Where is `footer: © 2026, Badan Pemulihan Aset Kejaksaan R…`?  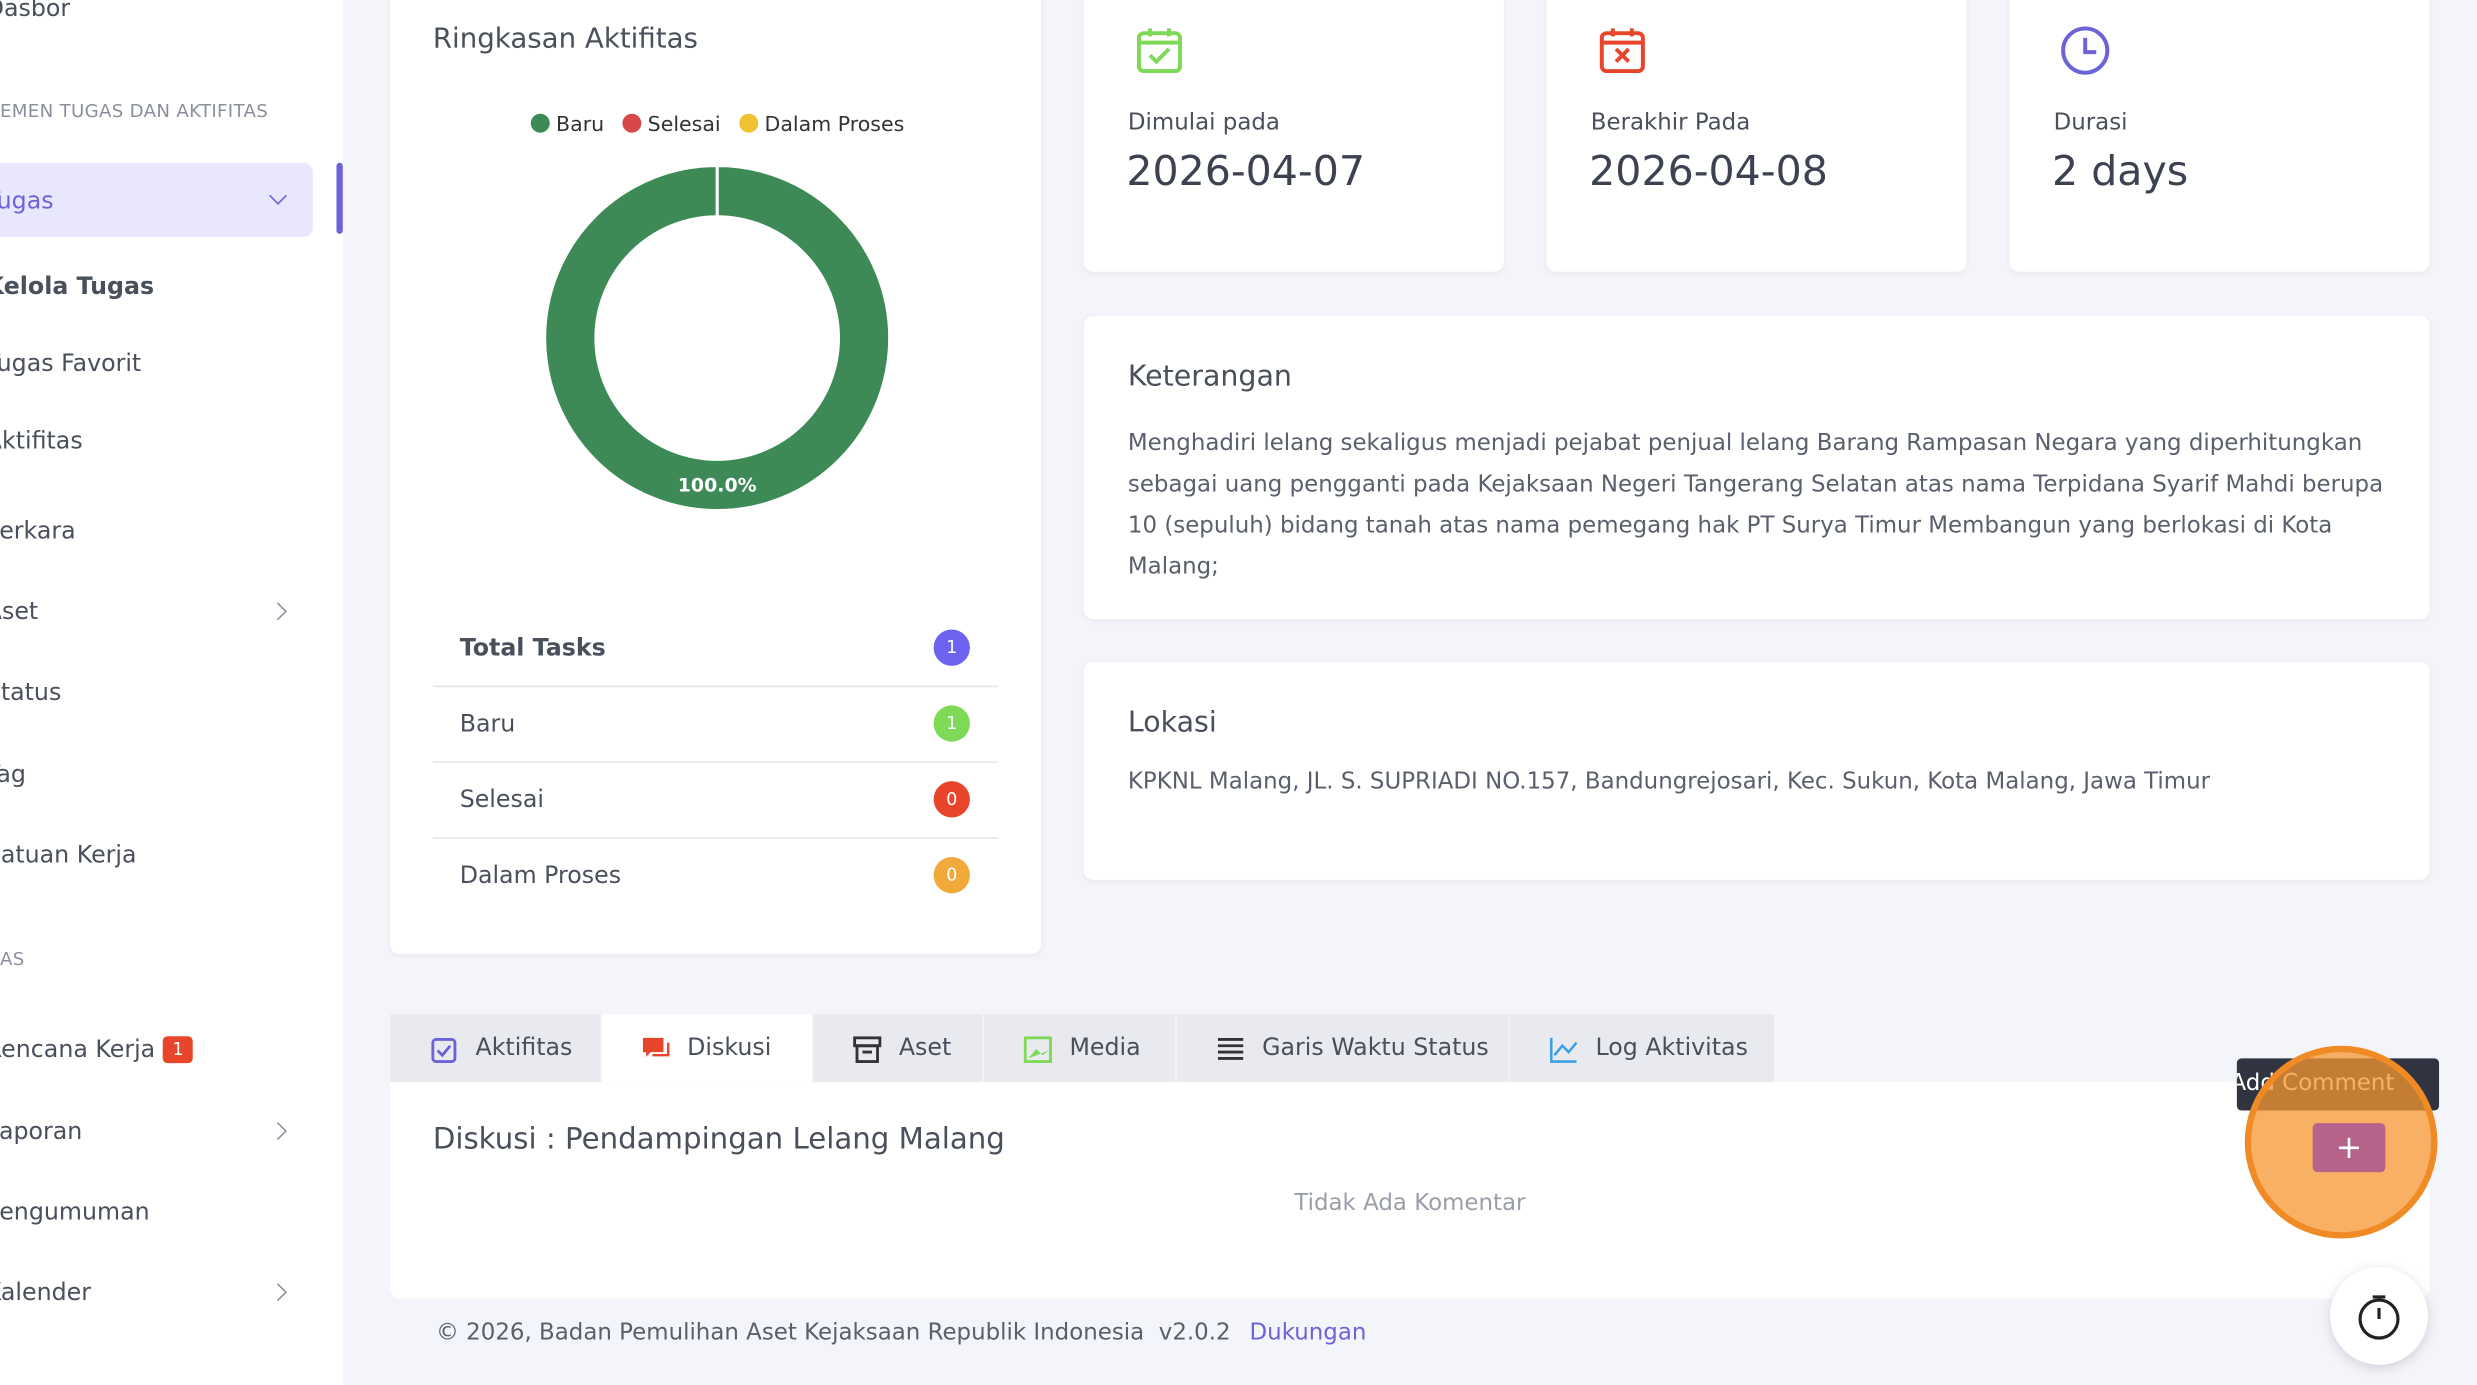
footer: © 2026, Badan Pemulihan Aset Kejaksaan R… is located at coordinates (833, 1333).